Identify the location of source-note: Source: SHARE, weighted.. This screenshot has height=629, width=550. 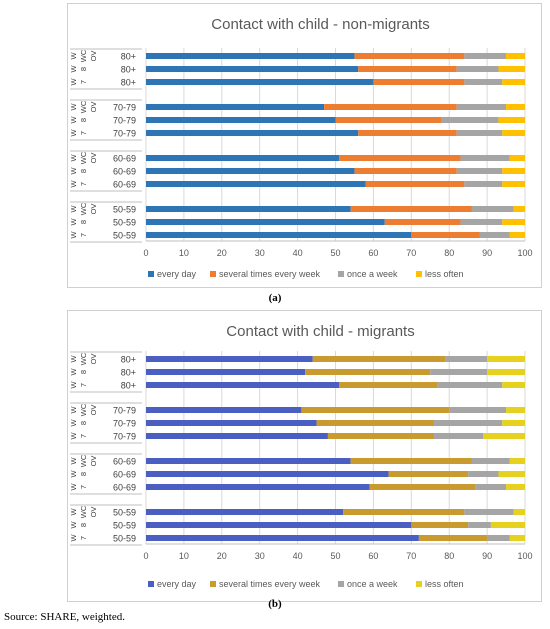
(64, 617).